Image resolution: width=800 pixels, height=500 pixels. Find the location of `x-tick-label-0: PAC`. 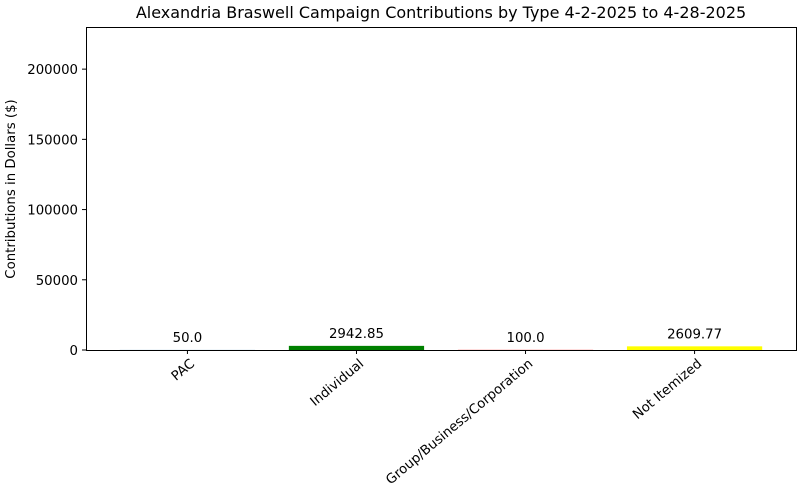

x-tick-label-0: PAC is located at coordinates (183, 371).